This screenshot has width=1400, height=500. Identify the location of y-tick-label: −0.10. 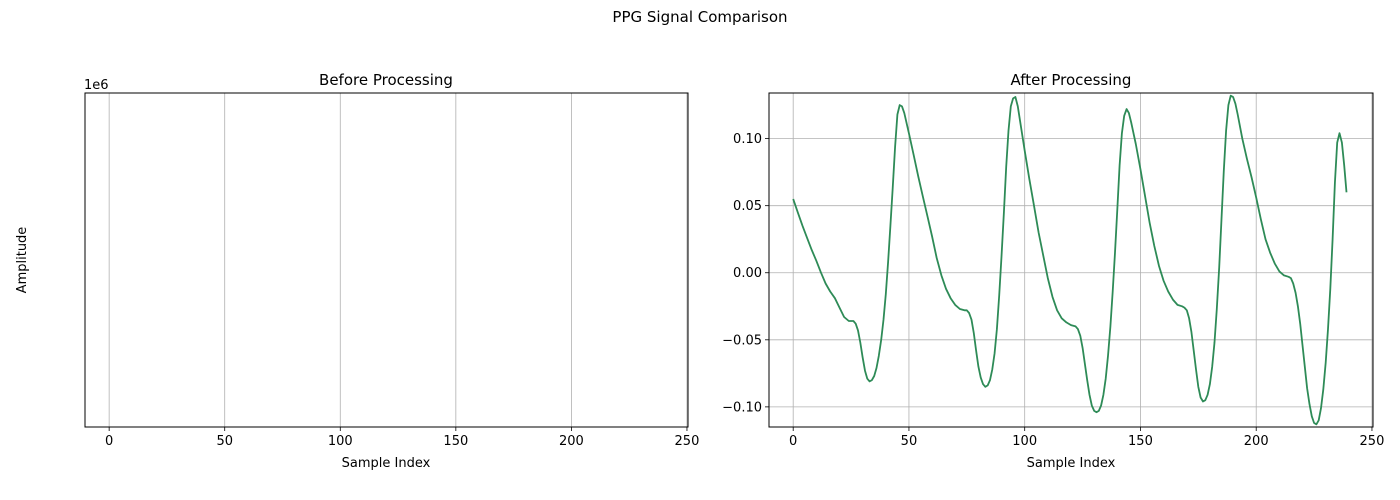
(742, 407).